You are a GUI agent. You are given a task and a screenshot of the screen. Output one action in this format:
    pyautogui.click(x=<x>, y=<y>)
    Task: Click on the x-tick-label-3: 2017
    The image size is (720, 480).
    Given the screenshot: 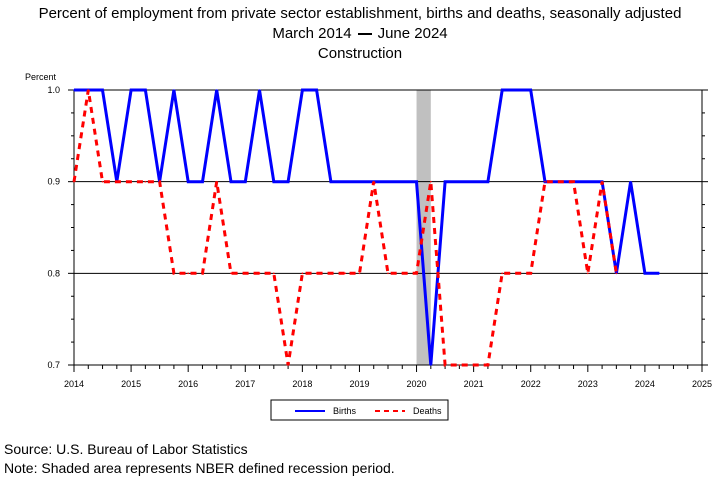 What is the action you would take?
    pyautogui.click(x=245, y=384)
    